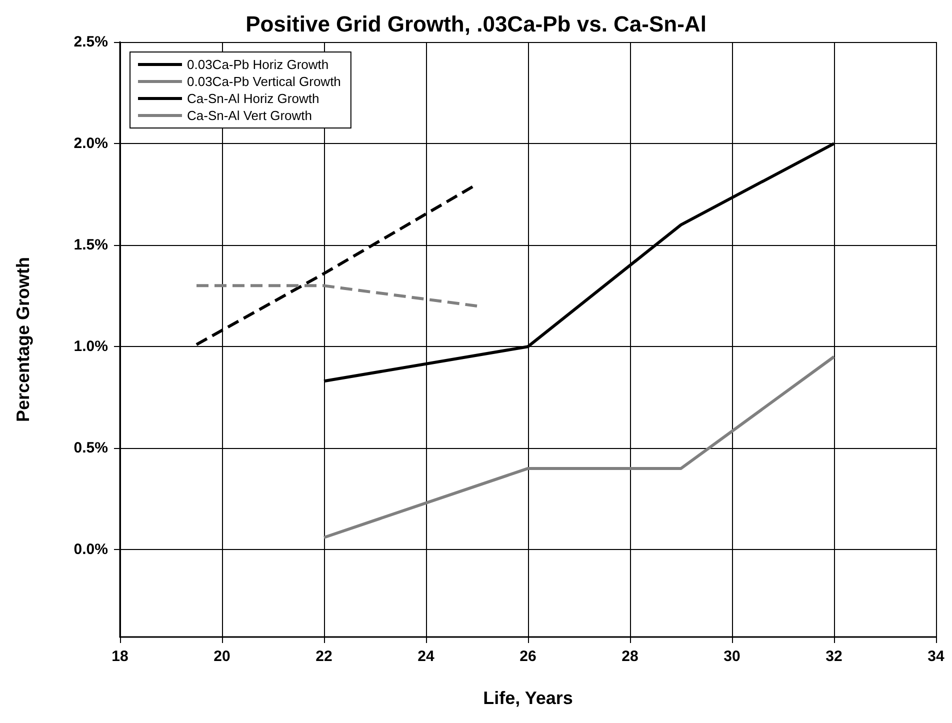 This screenshot has width=952, height=723. Describe the element at coordinates (91, 245) in the screenshot. I see `y-tick-label: 1.5%` at that location.